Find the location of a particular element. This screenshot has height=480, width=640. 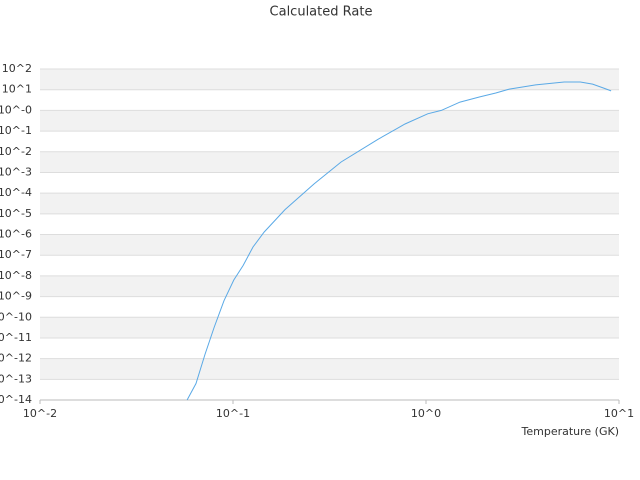

y-tick-label: 10^-8 is located at coordinates (16, 275).